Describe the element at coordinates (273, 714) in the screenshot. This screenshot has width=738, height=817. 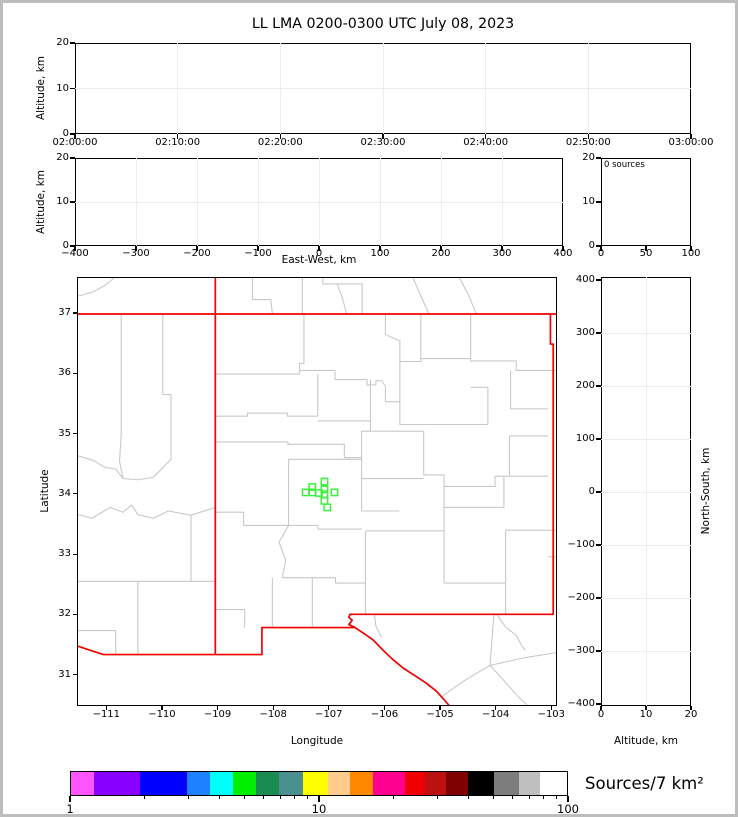
I see `tick-label: −108` at that location.